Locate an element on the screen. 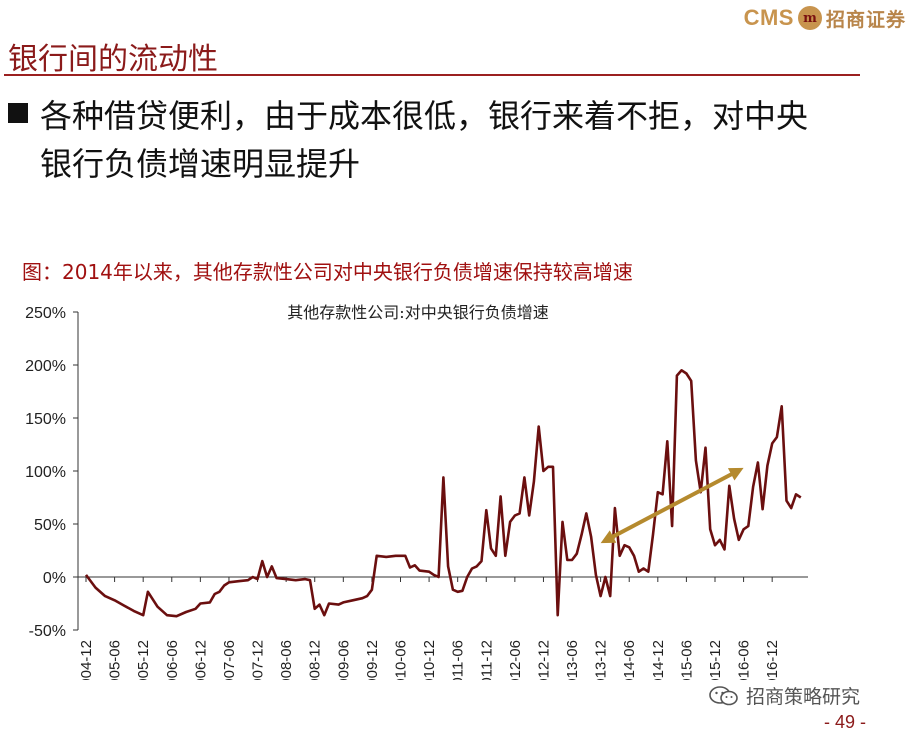 This screenshot has width=914, height=735. x-tick-label: 2011-06 is located at coordinates (458, 660).